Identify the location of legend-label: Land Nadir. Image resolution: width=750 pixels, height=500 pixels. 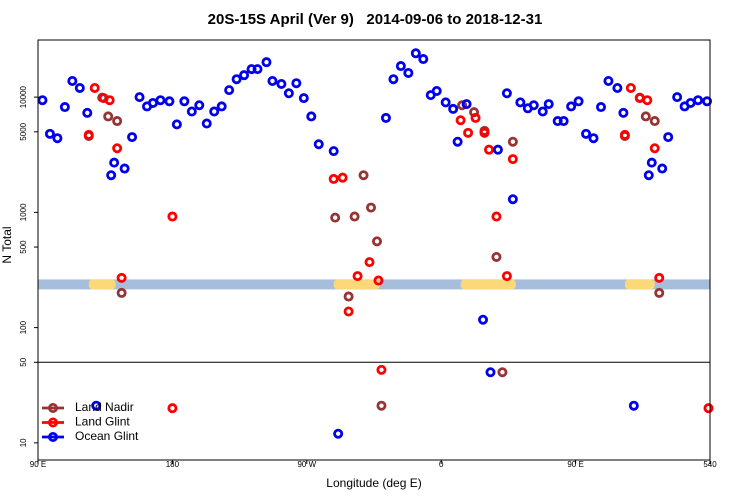
(104, 407).